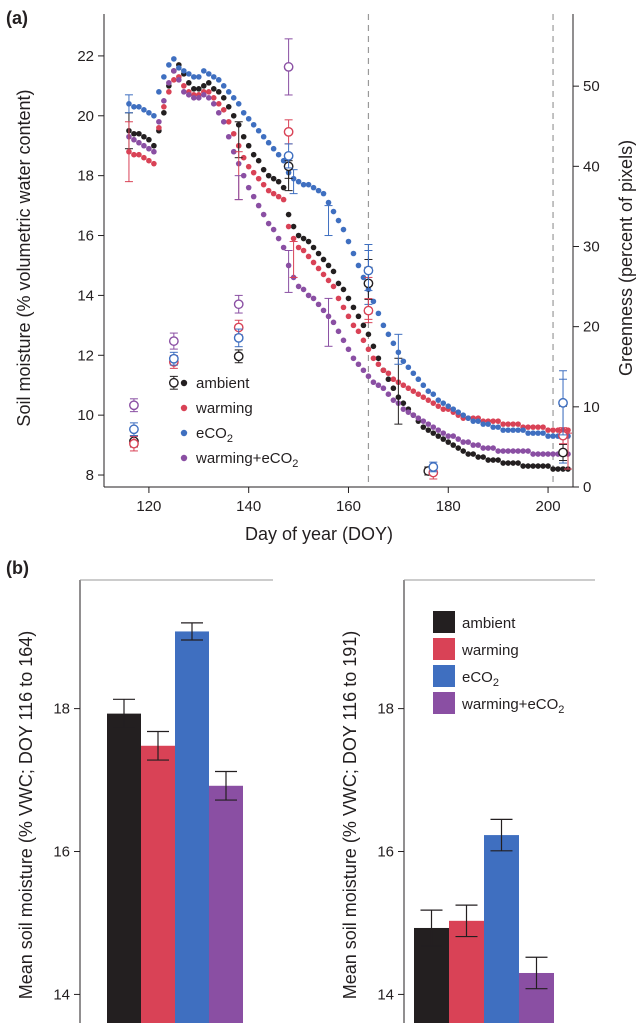 The width and height of the screenshot is (641, 1023). I want to click on x-axis-label-a: Day of year (DOY), so click(319, 534).